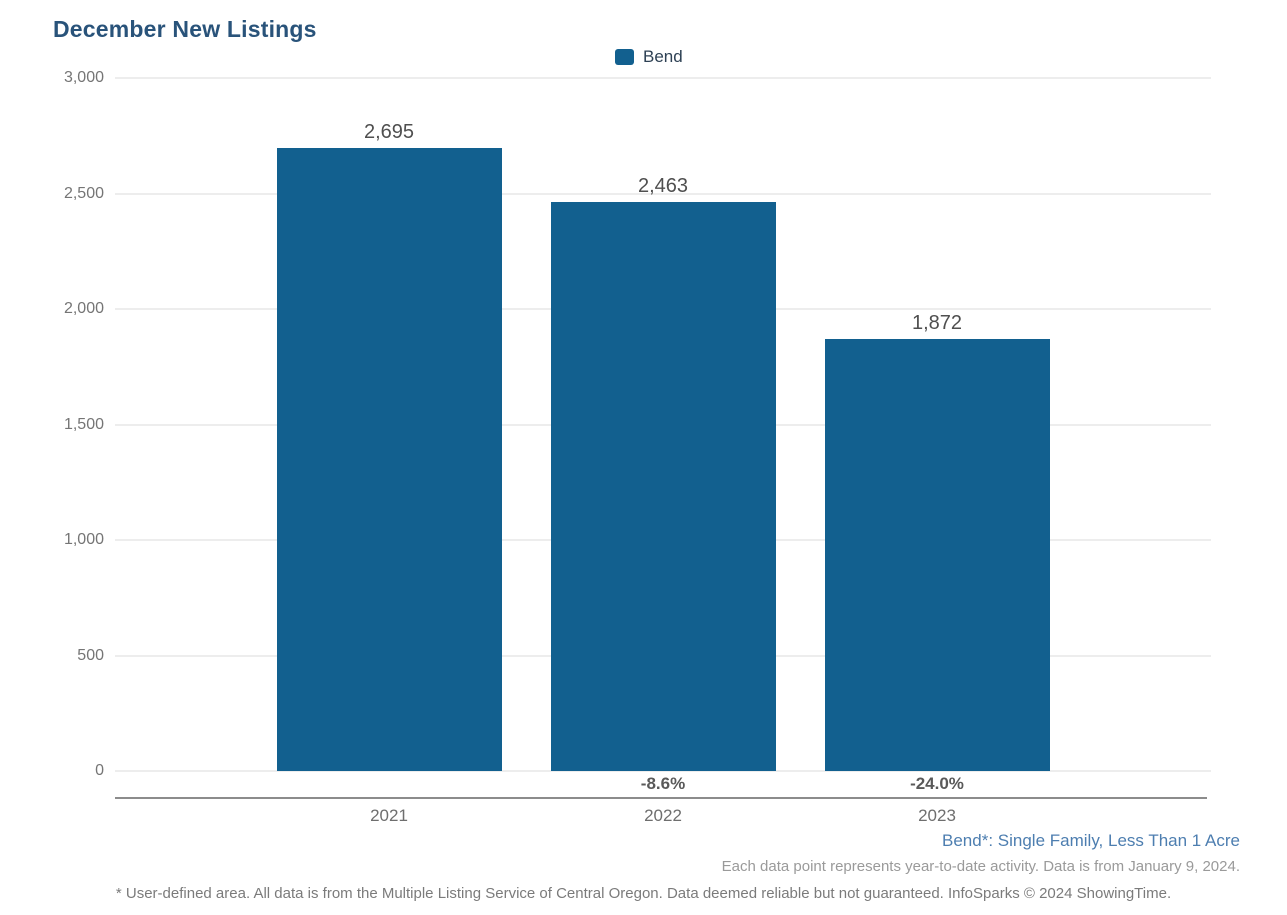 The width and height of the screenshot is (1287, 915). What do you see at coordinates (99, 770) in the screenshot?
I see `y-tick-label: 0` at bounding box center [99, 770].